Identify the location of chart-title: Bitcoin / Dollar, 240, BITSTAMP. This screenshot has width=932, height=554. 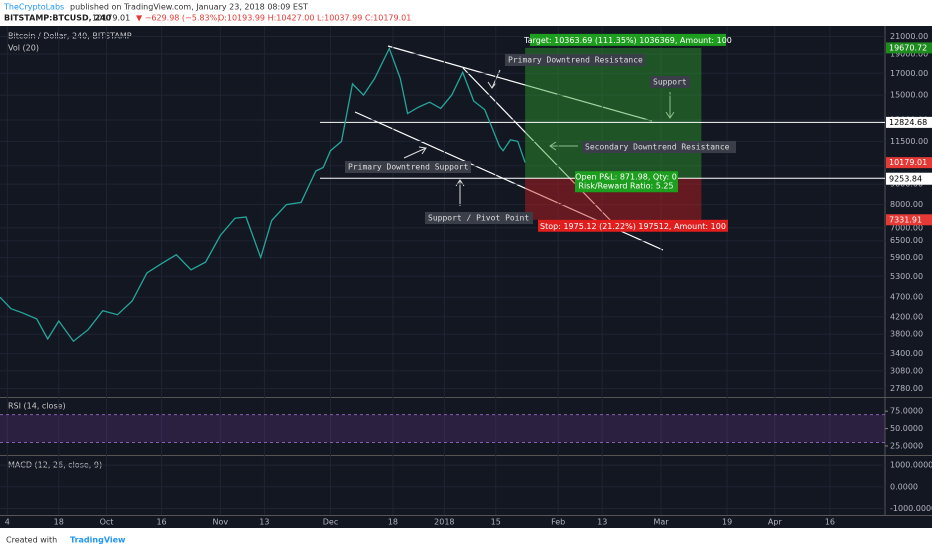
(70, 36).